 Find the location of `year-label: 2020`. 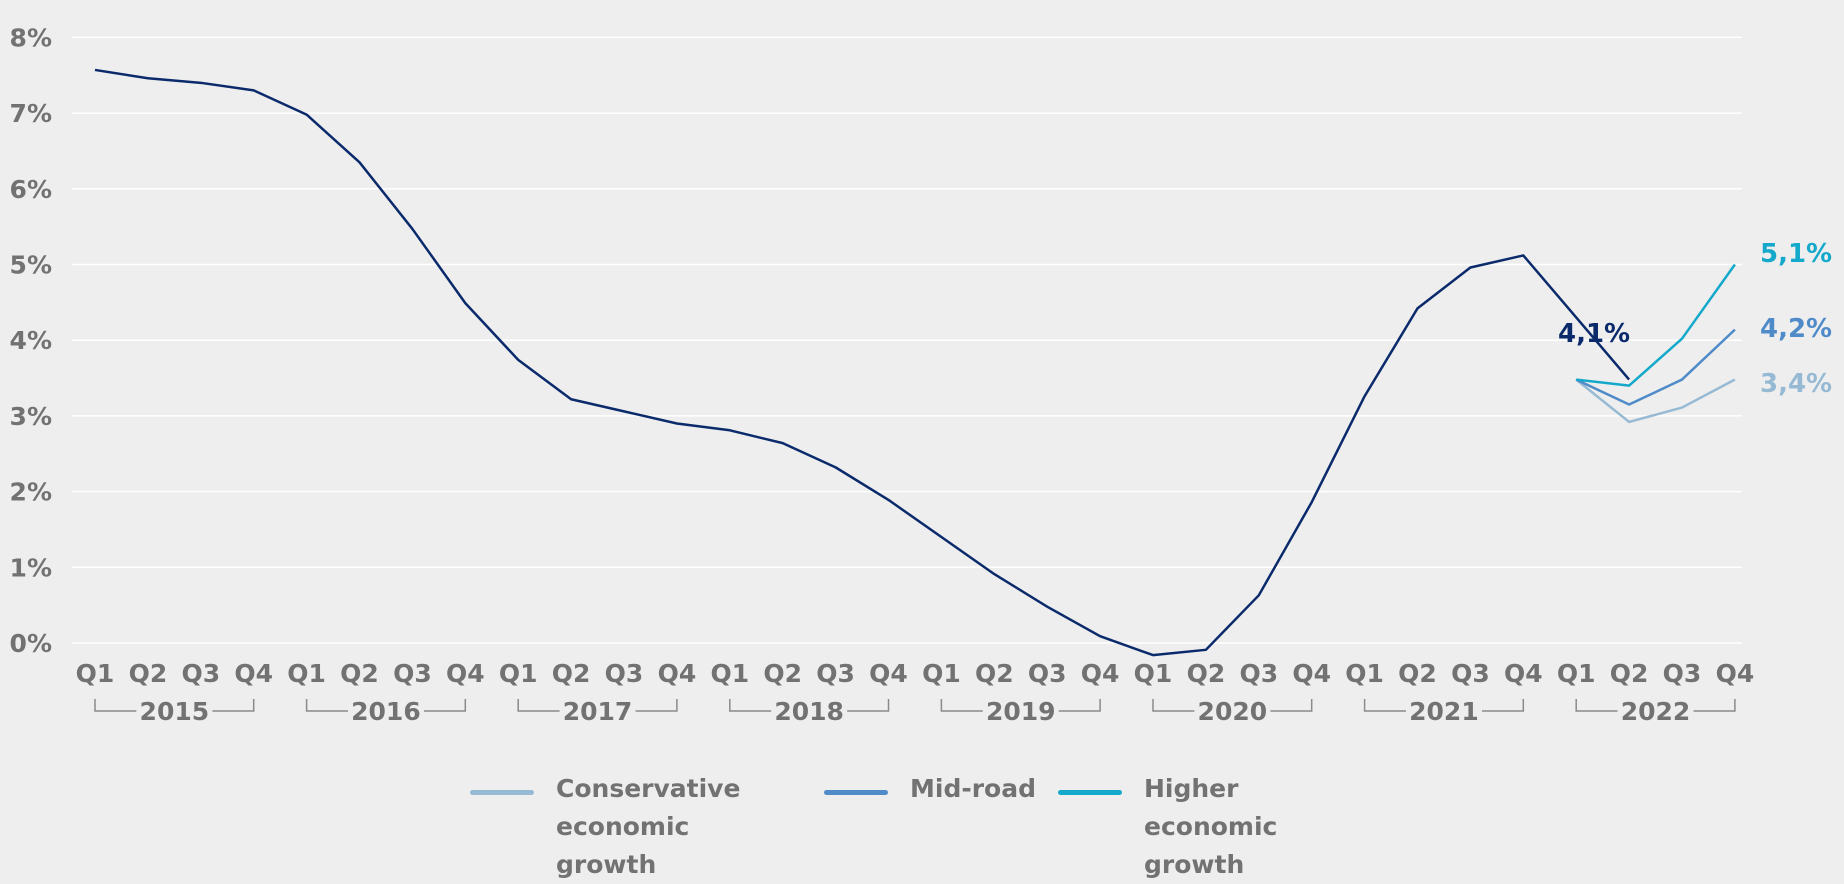

year-label: 2020 is located at coordinates (1233, 711).